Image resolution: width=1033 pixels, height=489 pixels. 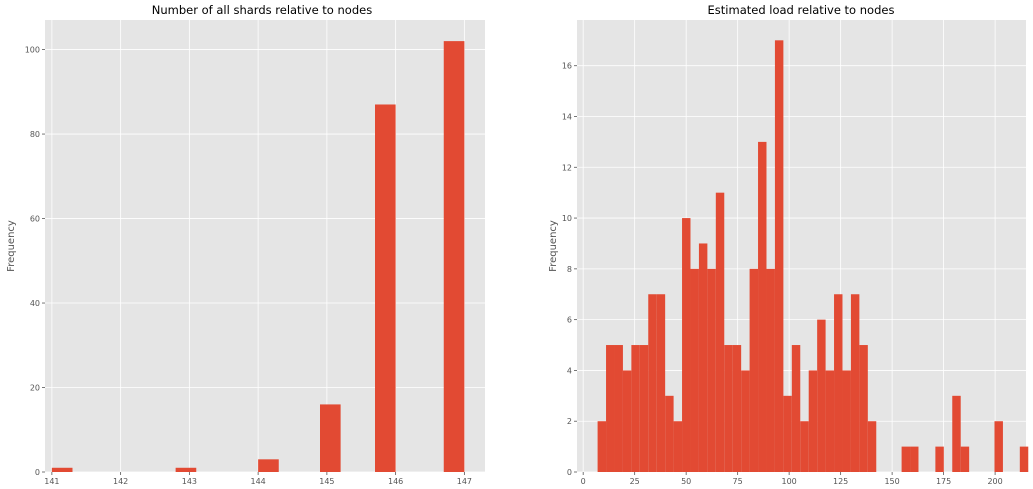 I want to click on x-tick-label: 142, so click(x=120, y=481).